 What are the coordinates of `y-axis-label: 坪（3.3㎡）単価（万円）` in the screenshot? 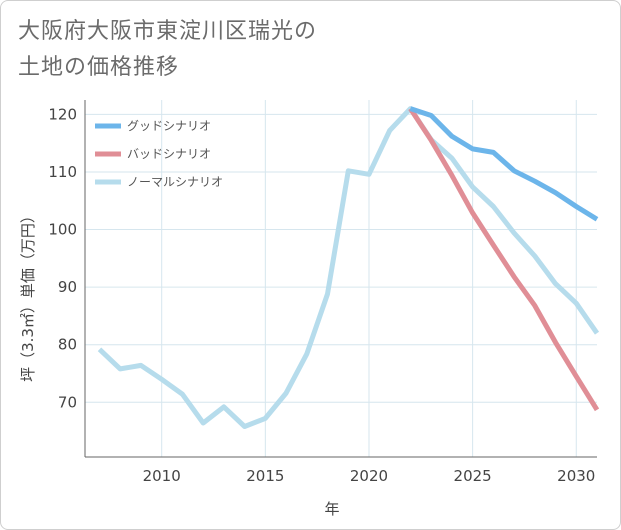 It's located at (28, 295).